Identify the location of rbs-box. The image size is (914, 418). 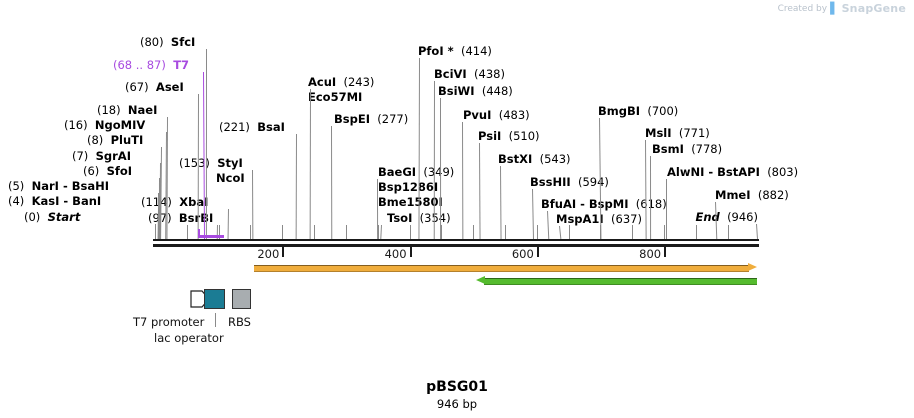
(241, 299).